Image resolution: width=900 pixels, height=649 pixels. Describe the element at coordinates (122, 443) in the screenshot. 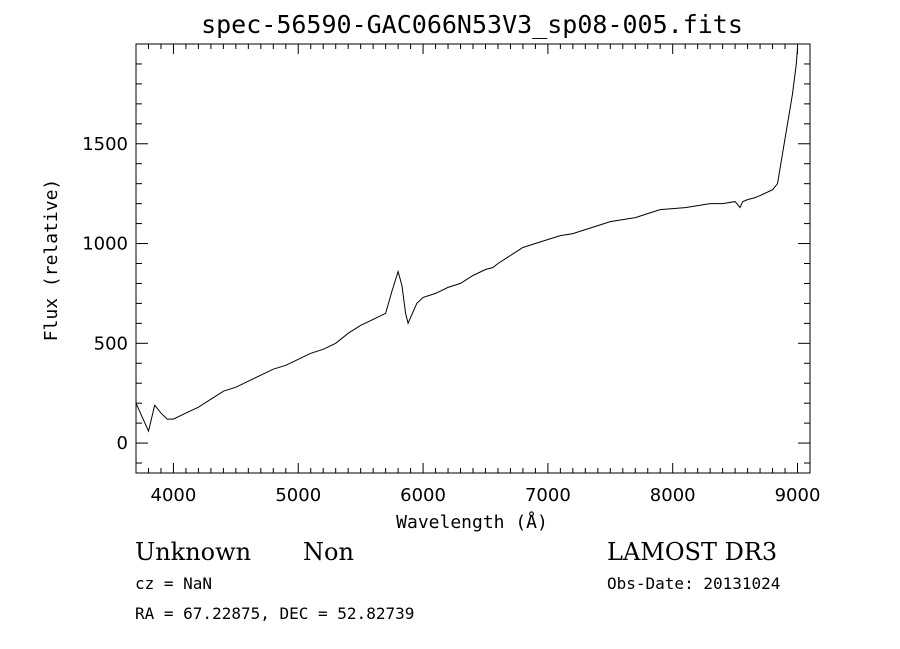

I see `y-tick-label: 0` at that location.